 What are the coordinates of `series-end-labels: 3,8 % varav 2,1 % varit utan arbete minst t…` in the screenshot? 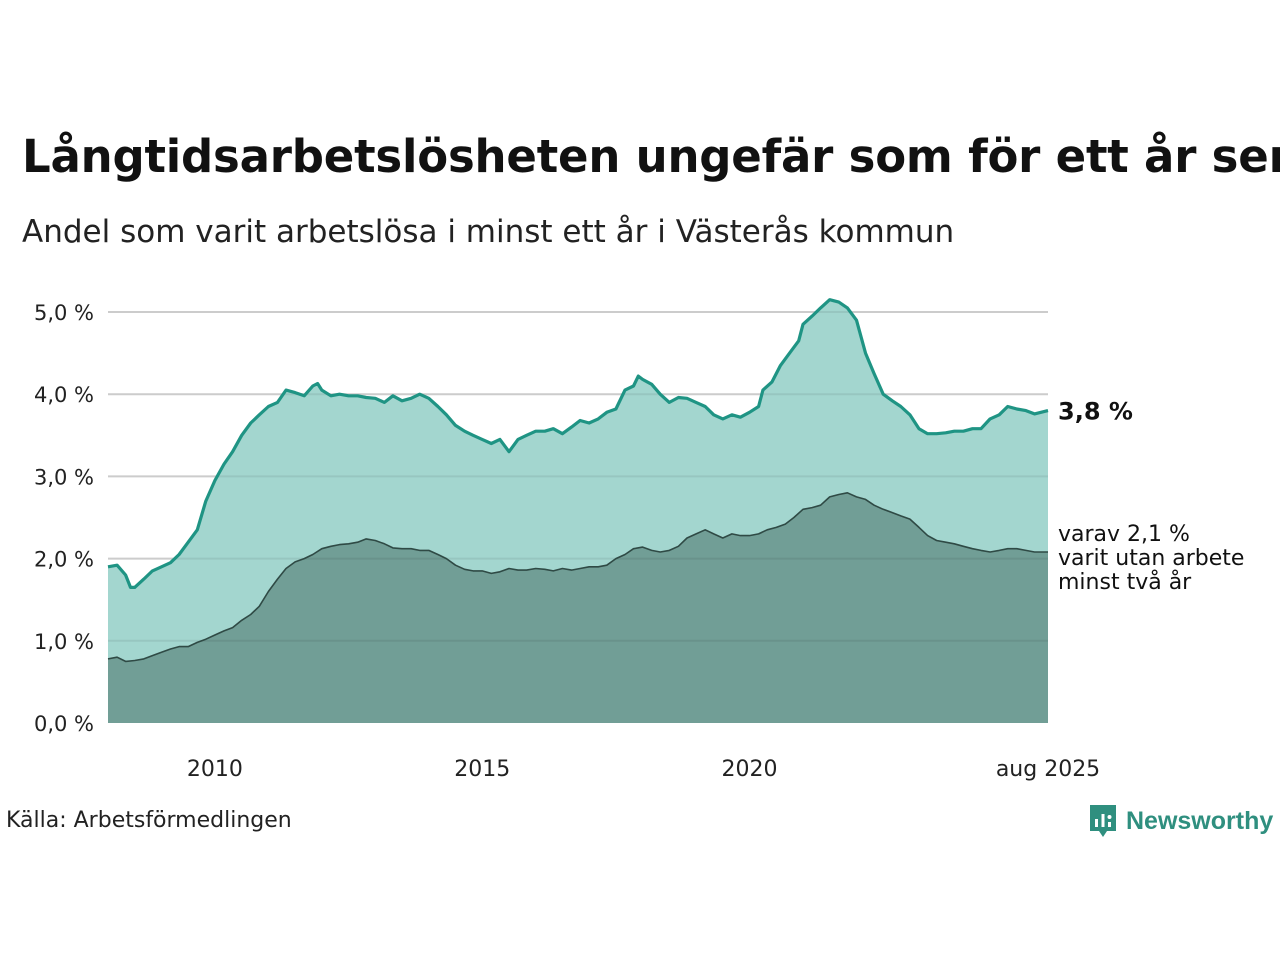 It's located at (1151, 496).